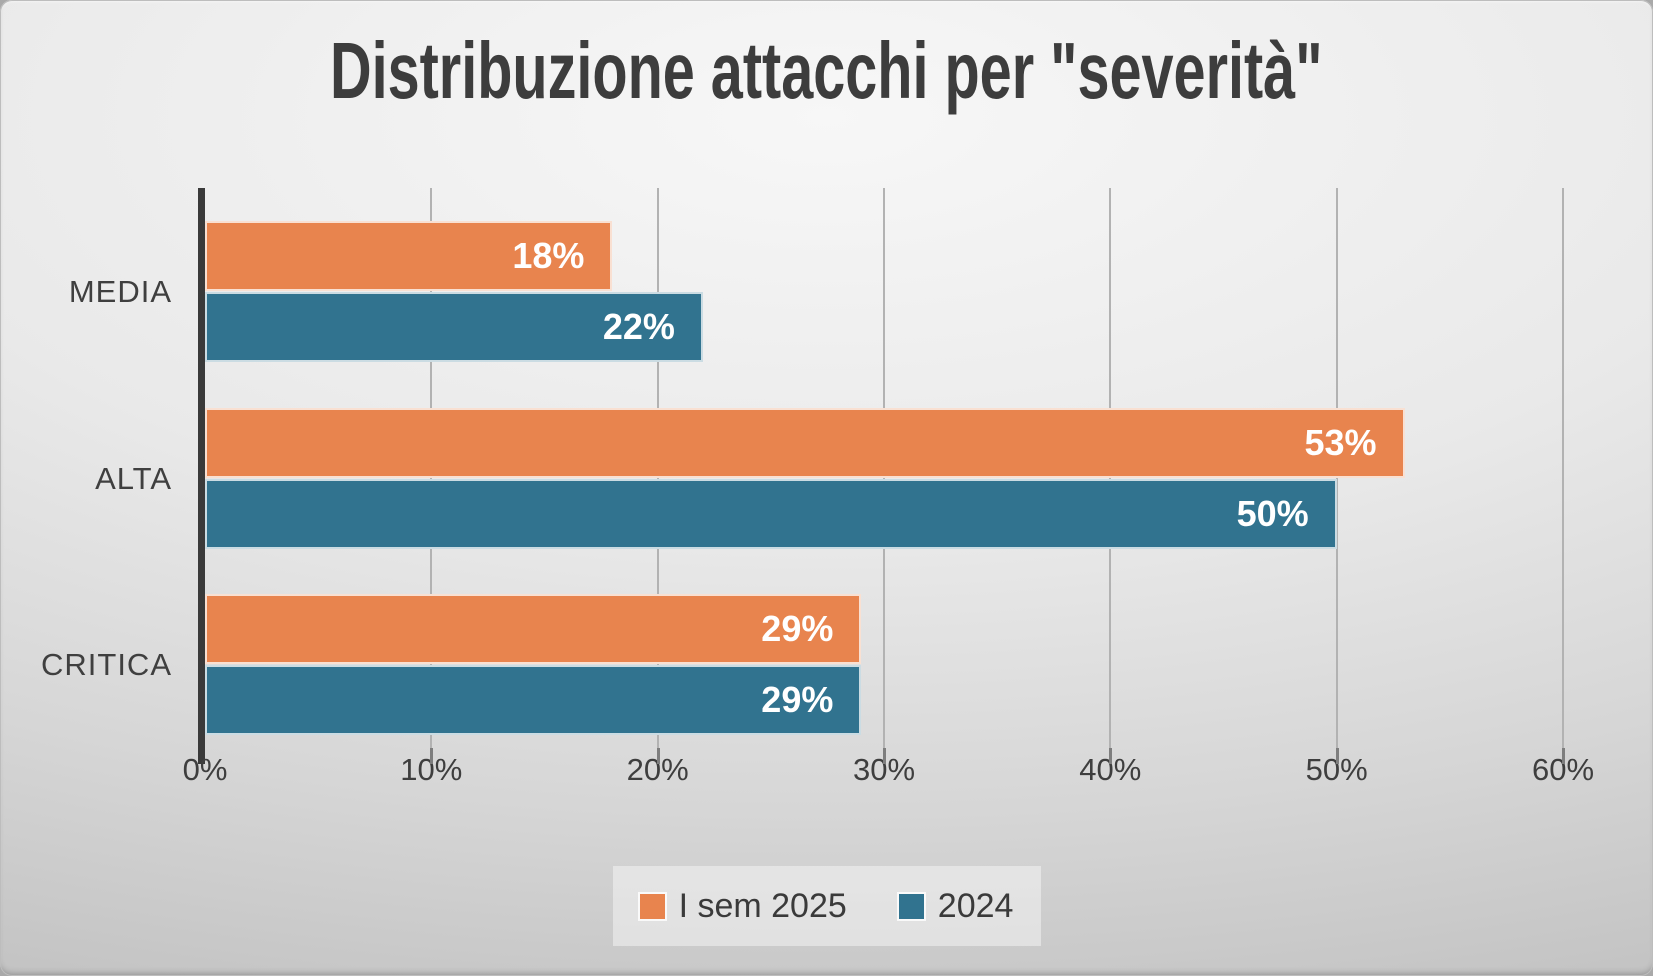 The height and width of the screenshot is (976, 1653). I want to click on bar-i-sem-2025-alta: 53%, so click(805, 442).